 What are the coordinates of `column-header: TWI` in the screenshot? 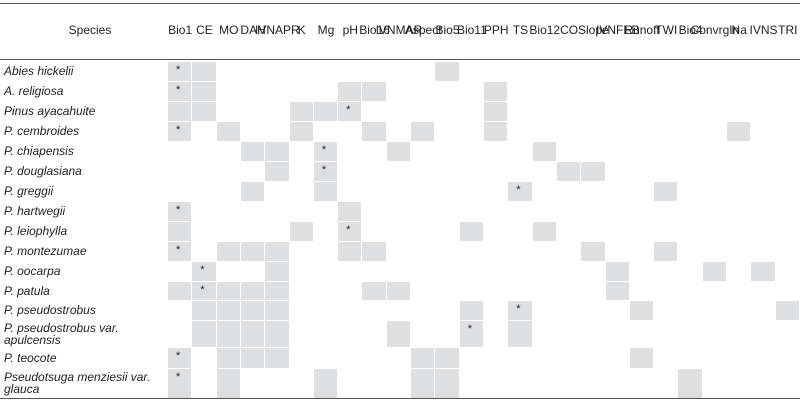 It's located at (666, 30).